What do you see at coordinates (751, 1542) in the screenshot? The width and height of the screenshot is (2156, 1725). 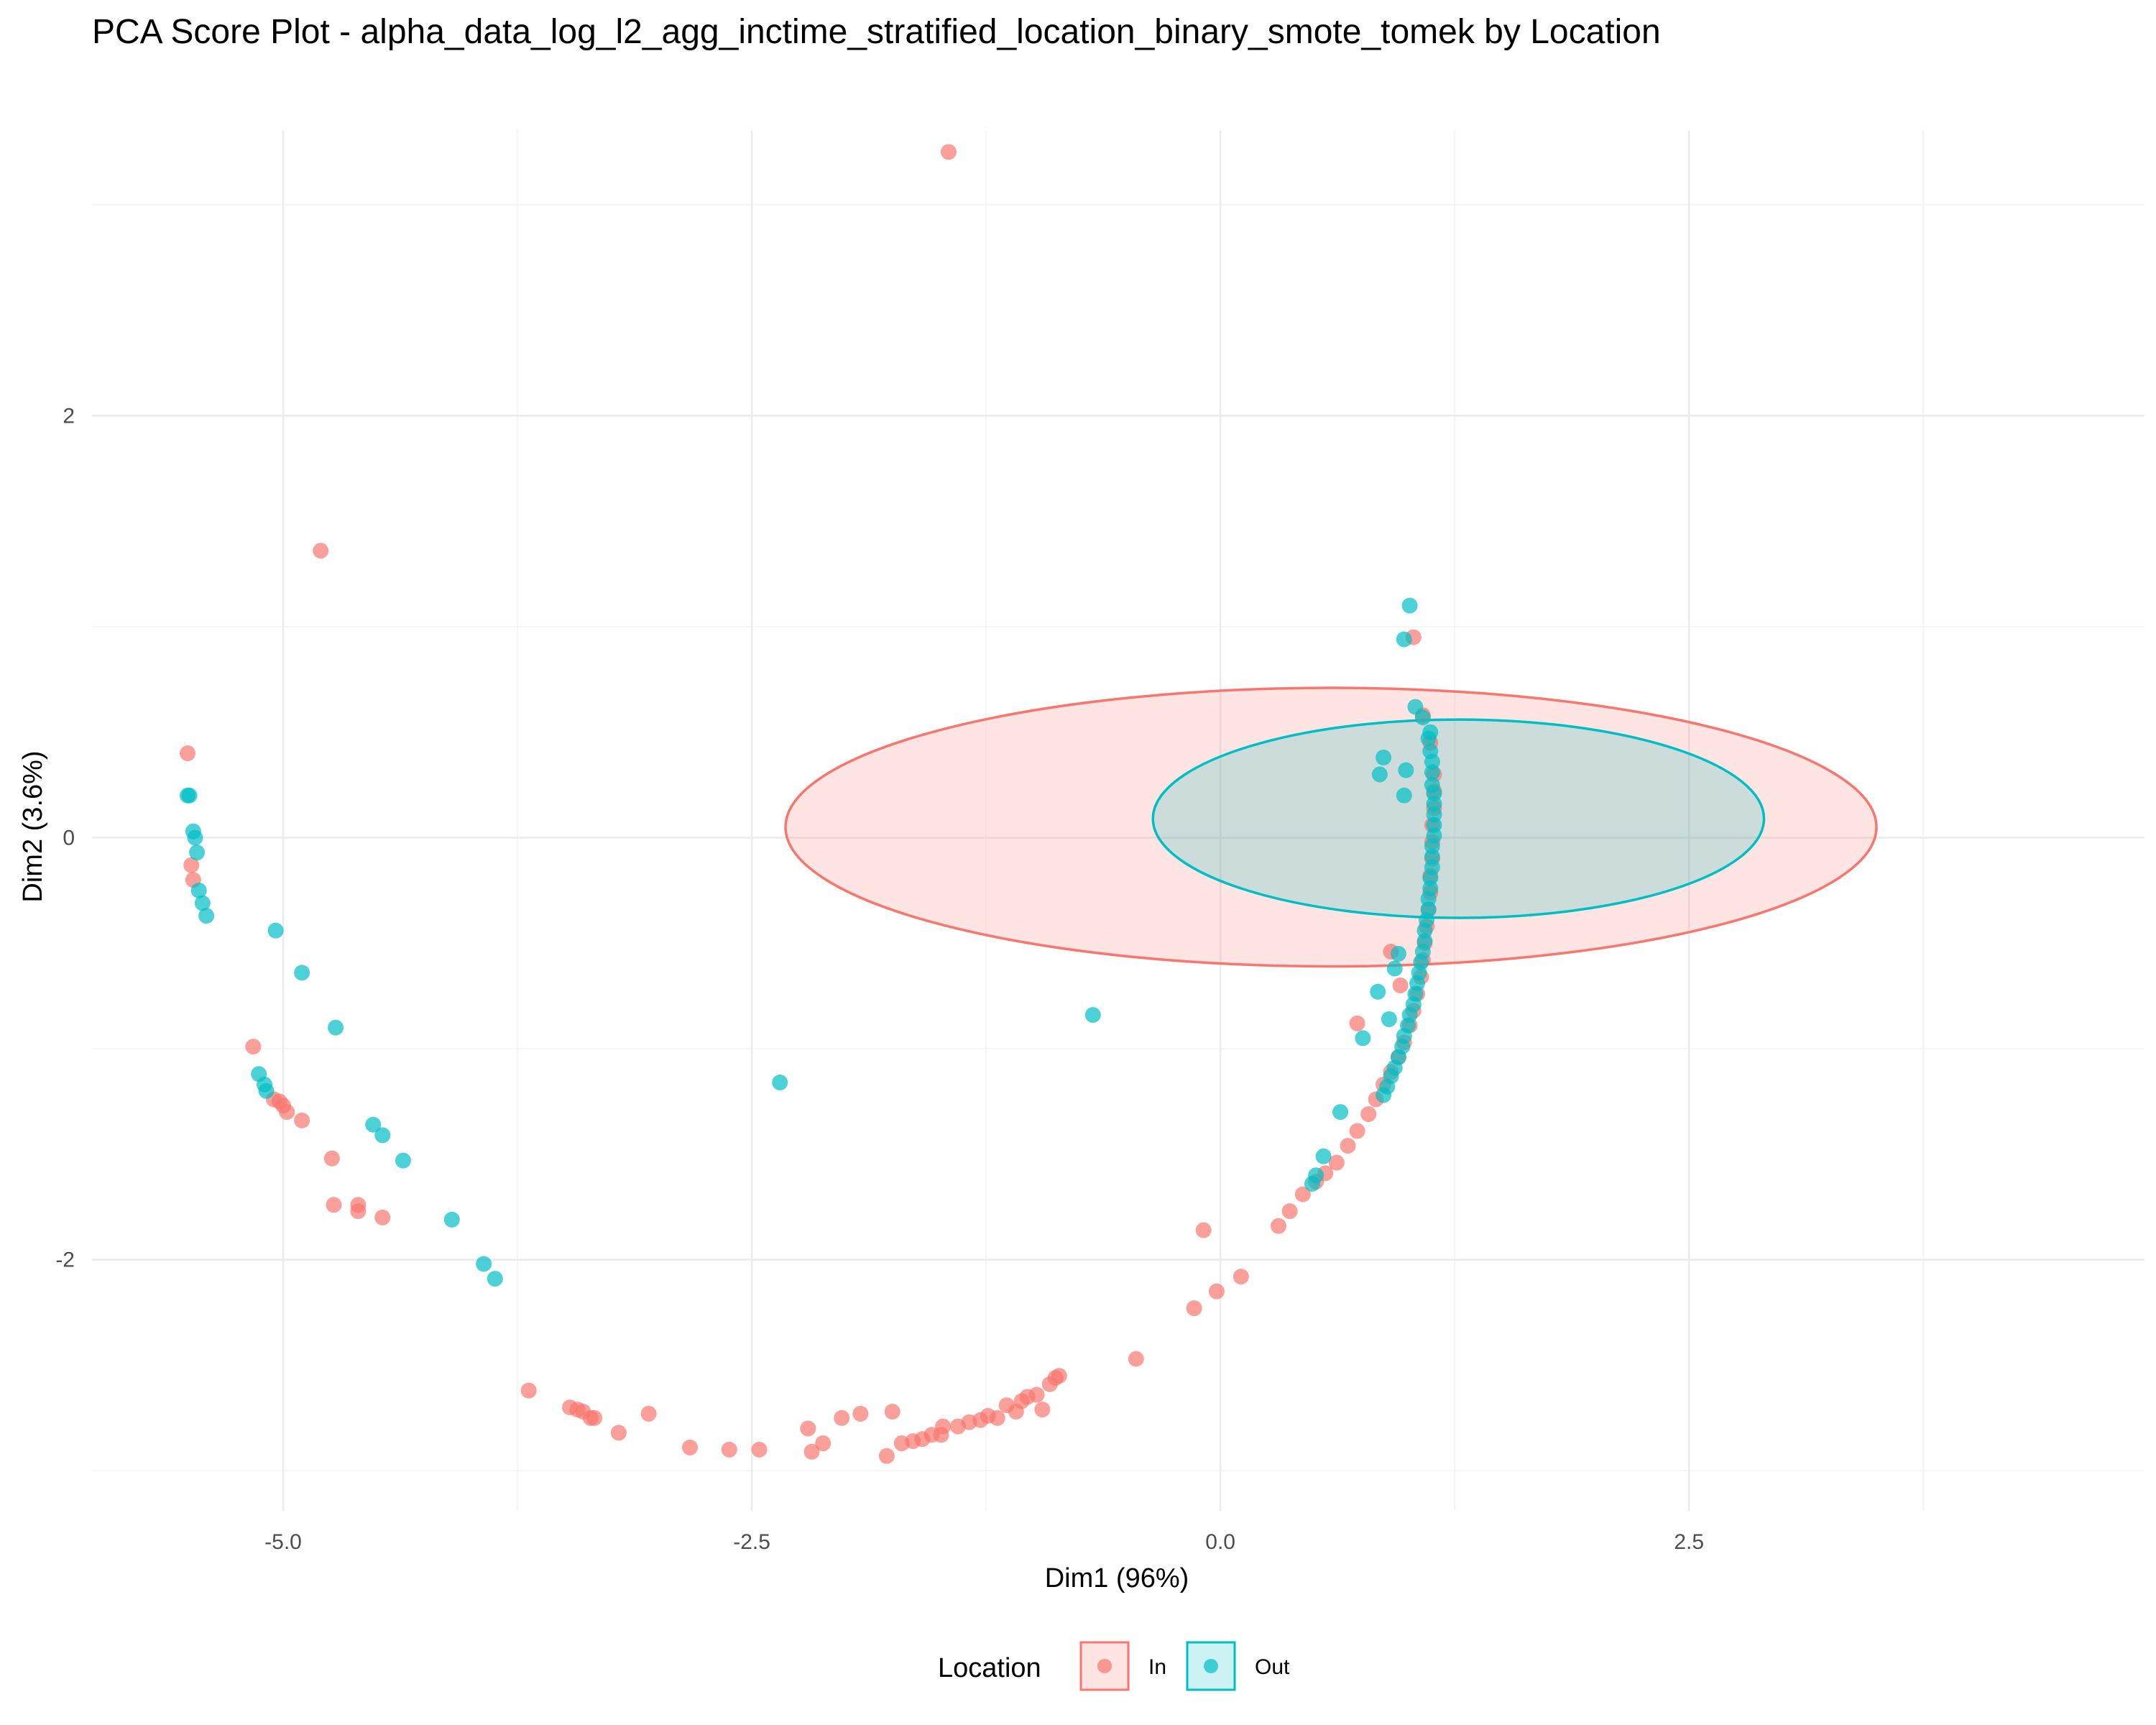 I see `x-tick-label: -2.5` at bounding box center [751, 1542].